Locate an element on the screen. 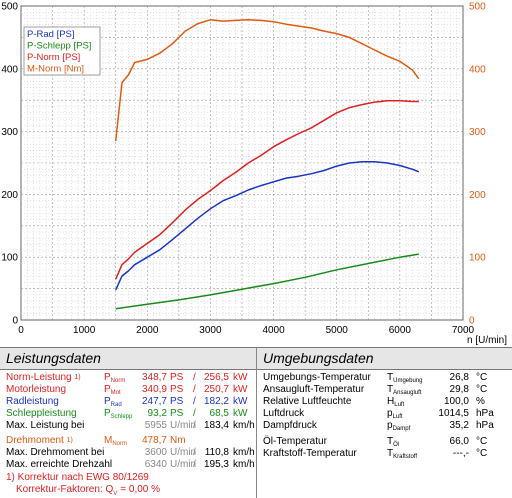 The image size is (512, 498). legend-entry-3: M-Norm [Nm] is located at coordinates (55, 69).